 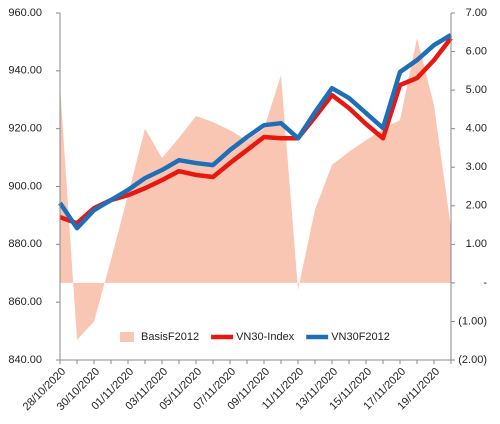 What do you see at coordinates (265, 337) in the screenshot?
I see `legend-label: VN30-Index` at bounding box center [265, 337].